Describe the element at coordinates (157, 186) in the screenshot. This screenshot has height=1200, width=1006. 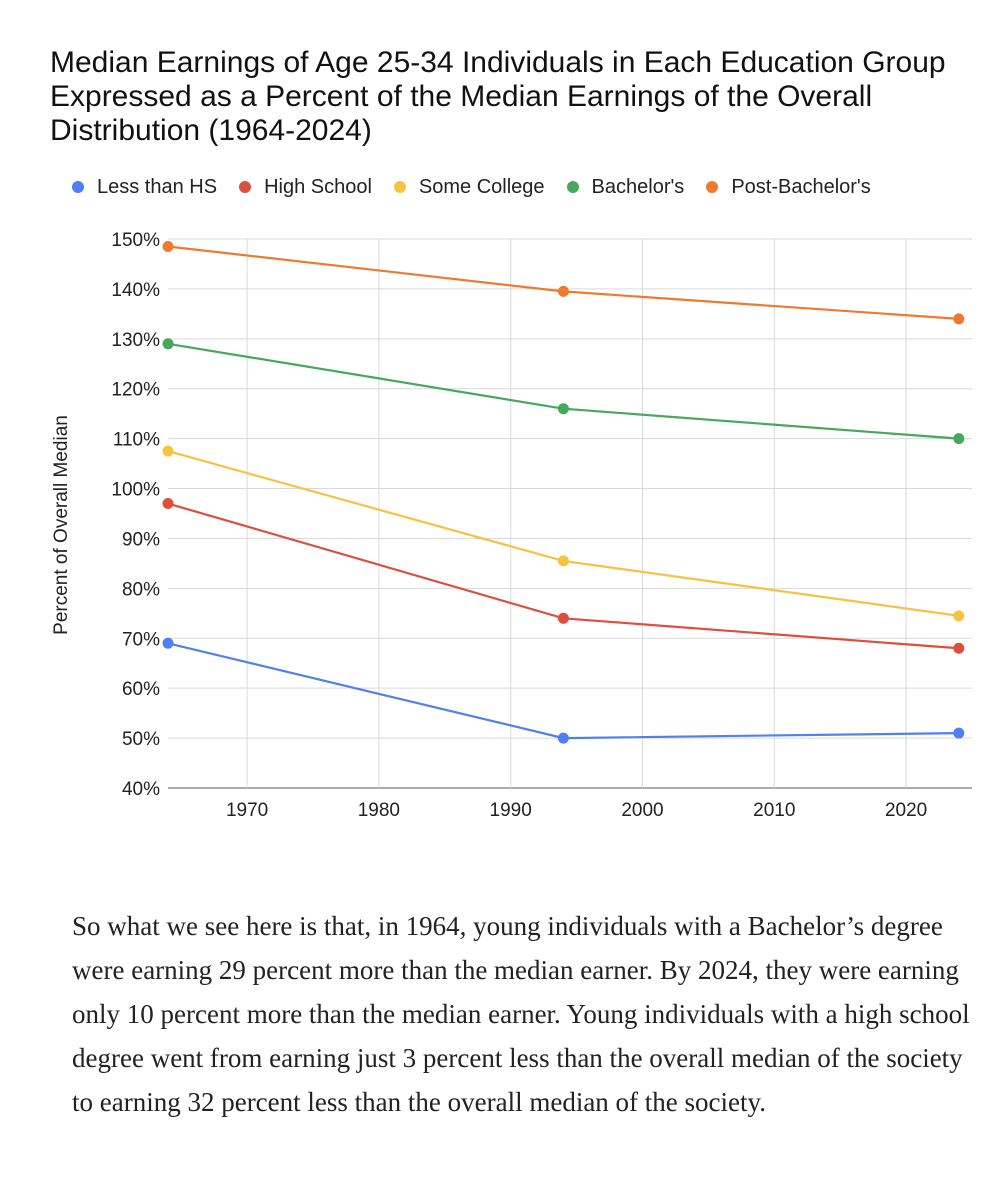
I see `legend-label: Less than HS` at that location.